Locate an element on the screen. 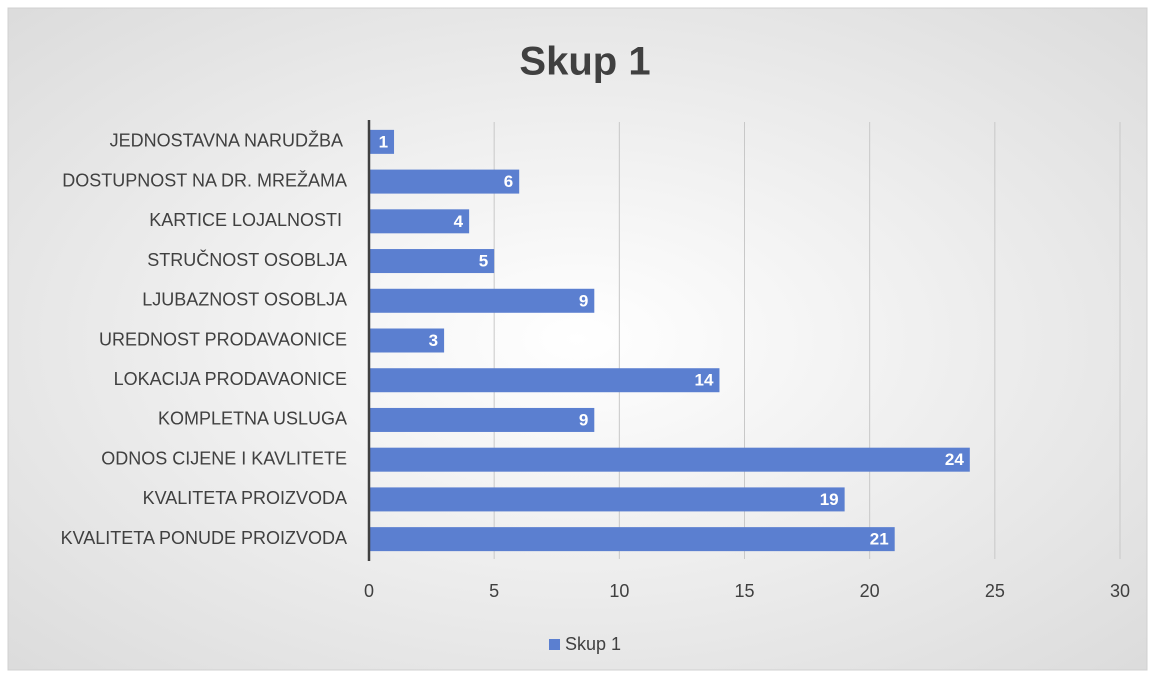 The width and height of the screenshot is (1151, 683). x-tick-label: 20 is located at coordinates (870, 591).